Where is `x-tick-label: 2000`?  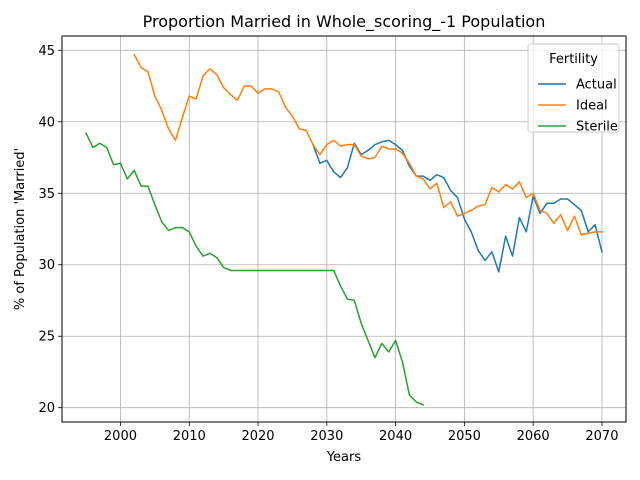 x-tick-label: 2000 is located at coordinates (120, 436).